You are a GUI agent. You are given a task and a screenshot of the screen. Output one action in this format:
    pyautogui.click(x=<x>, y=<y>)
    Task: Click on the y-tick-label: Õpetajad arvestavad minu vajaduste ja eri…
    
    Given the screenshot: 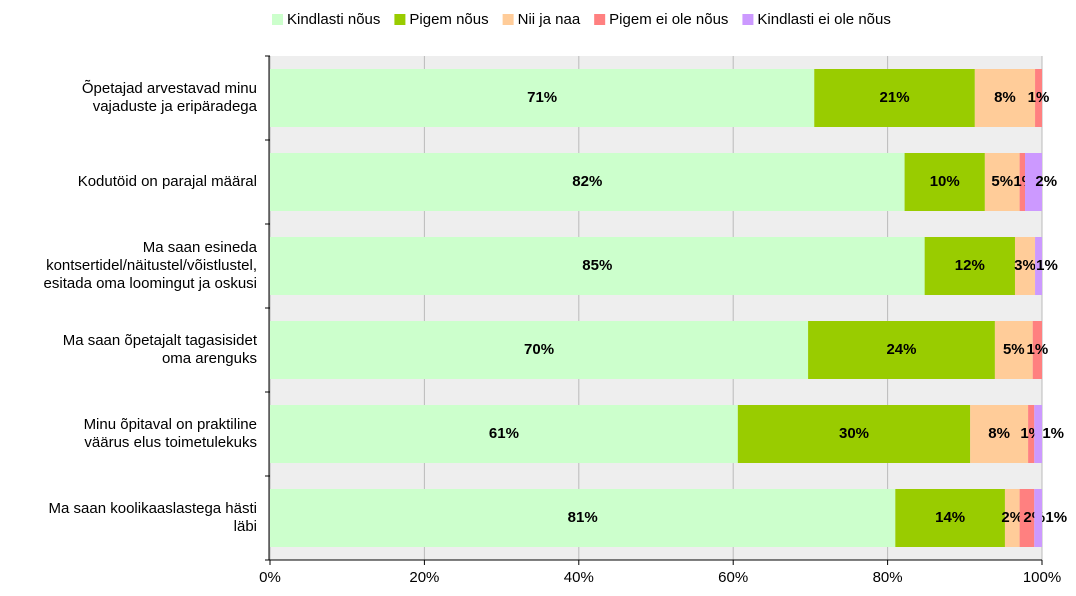 What is the action you would take?
    pyautogui.click(x=170, y=97)
    